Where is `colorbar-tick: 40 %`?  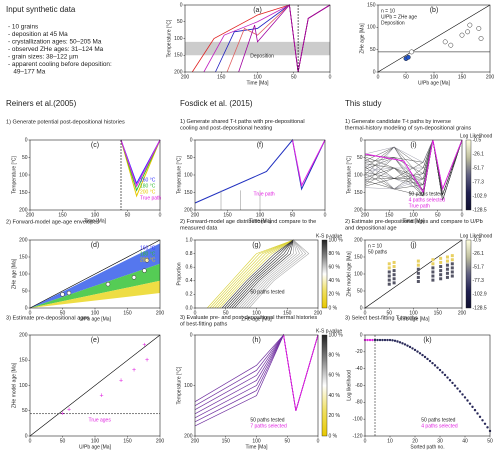 colorbar-tick: 40 % is located at coordinates (335, 396).